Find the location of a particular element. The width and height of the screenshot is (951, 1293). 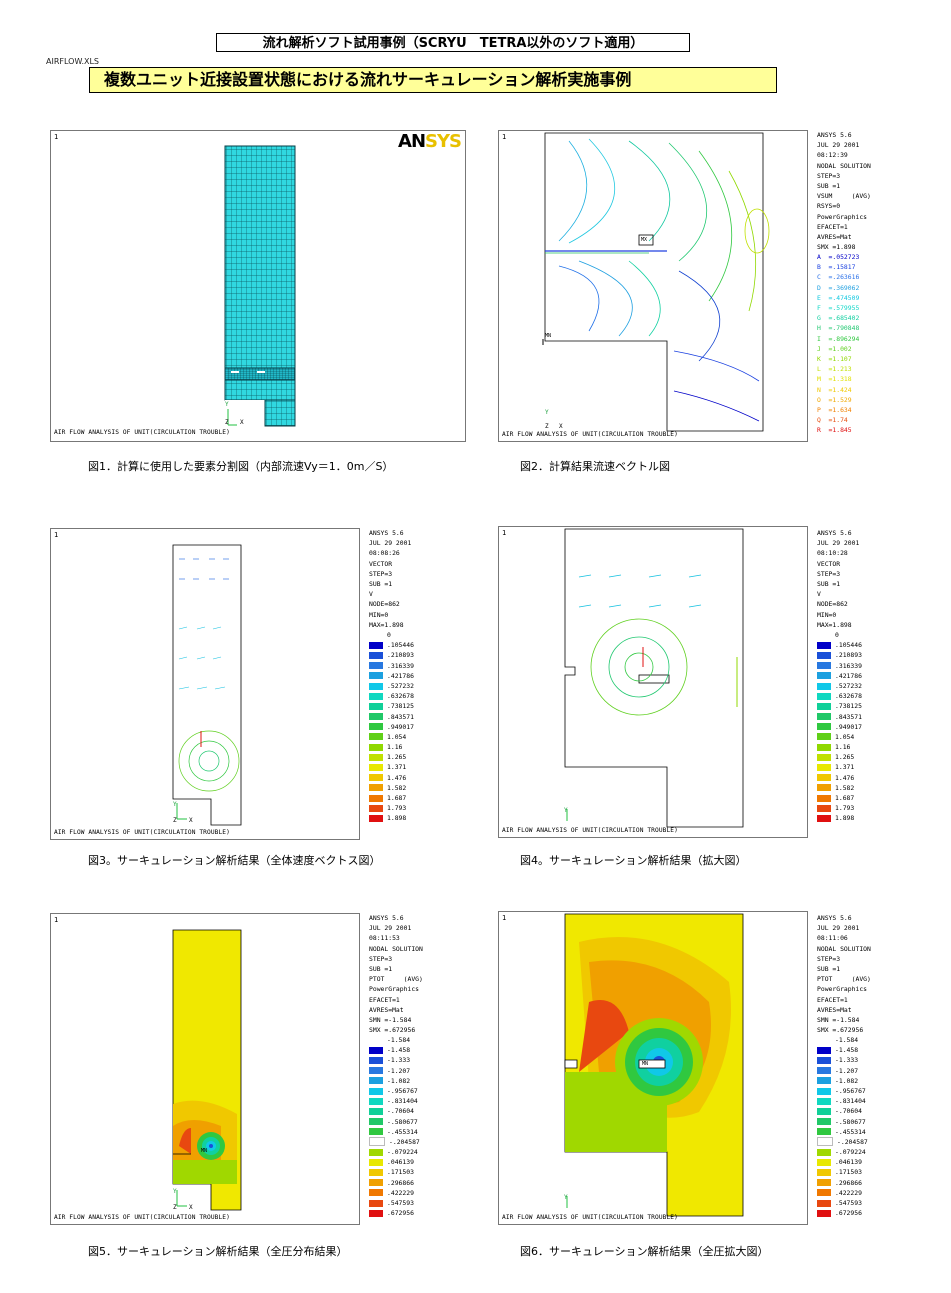

legend-entry: -.204587 is located at coordinates (394, 1142).